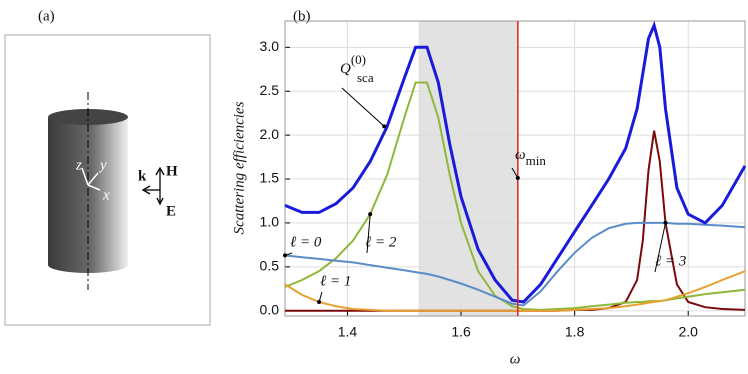 Image resolution: width=748 pixels, height=374 pixels. Describe the element at coordinates (520, 155) in the screenshot. I see `omega-main: ω` at that location.